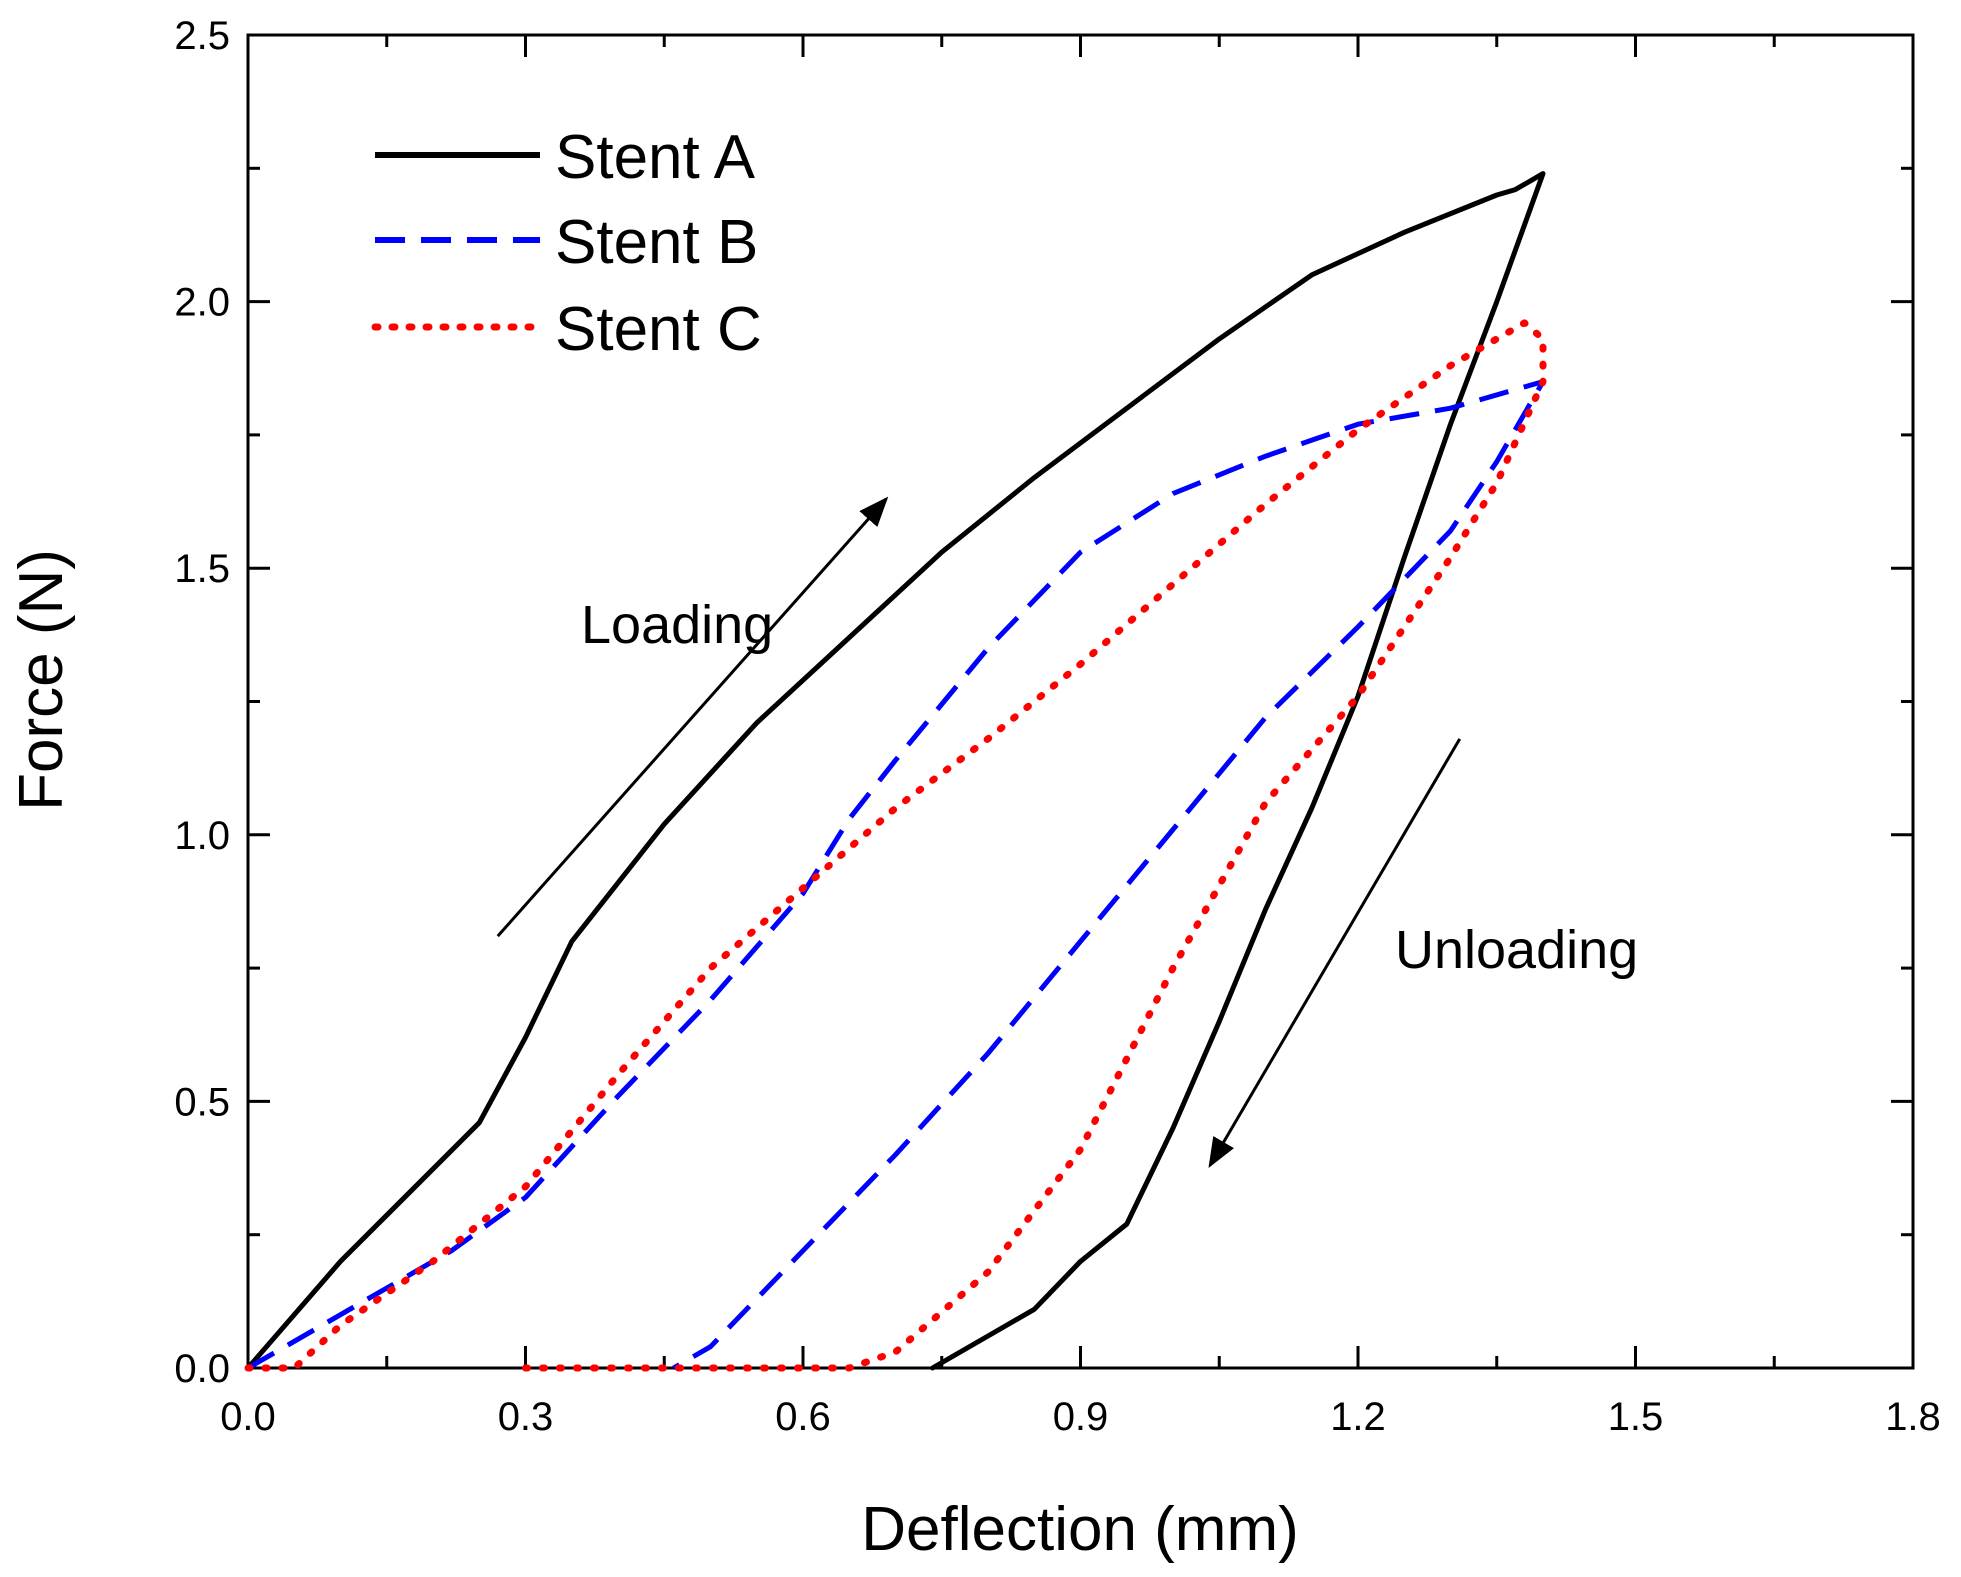  I want to click on legend: Stent A Stent B Stent C, so click(566, 243).